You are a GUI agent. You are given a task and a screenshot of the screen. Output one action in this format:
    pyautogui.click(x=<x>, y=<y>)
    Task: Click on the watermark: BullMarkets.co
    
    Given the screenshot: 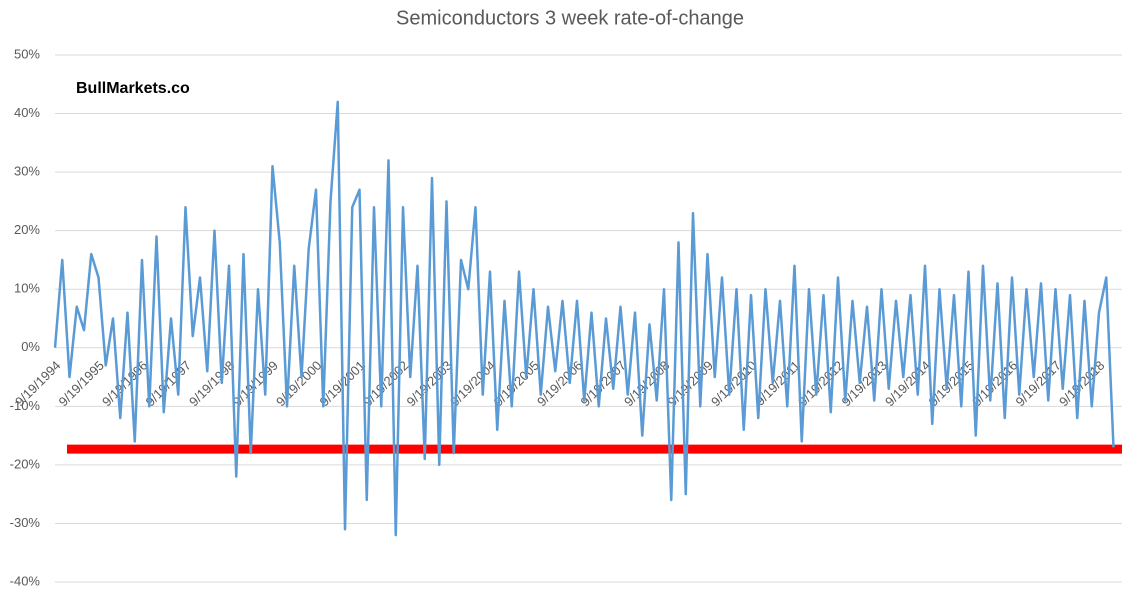 What is the action you would take?
    pyautogui.click(x=133, y=88)
    